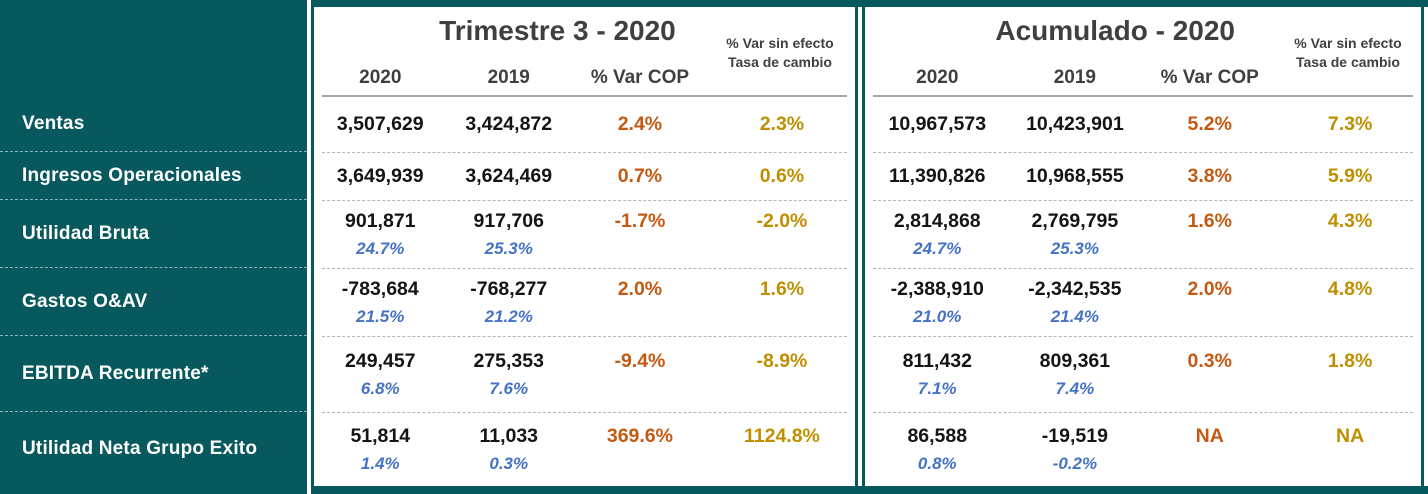  Describe the element at coordinates (1075, 175) in the screenshot. I see `value-2019: 10,968,555` at that location.